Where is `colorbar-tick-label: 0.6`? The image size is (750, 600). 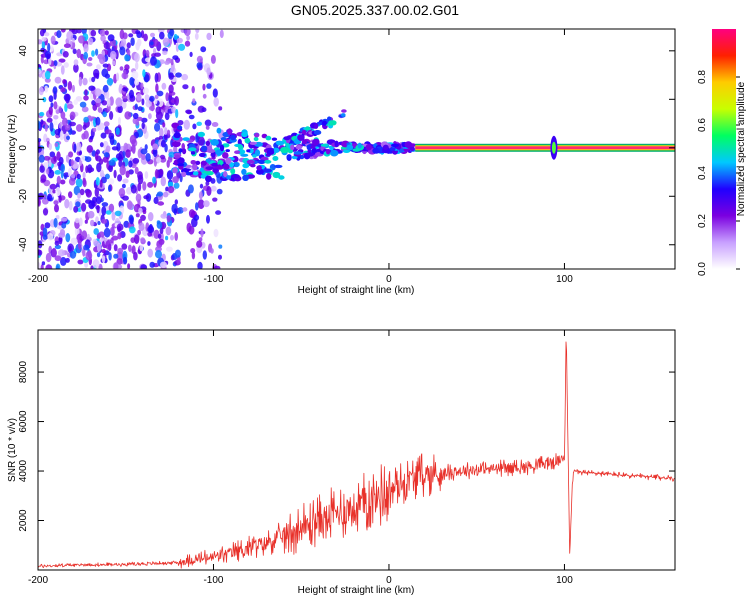
colorbar-tick-label: 0.6 is located at coordinates (702, 125).